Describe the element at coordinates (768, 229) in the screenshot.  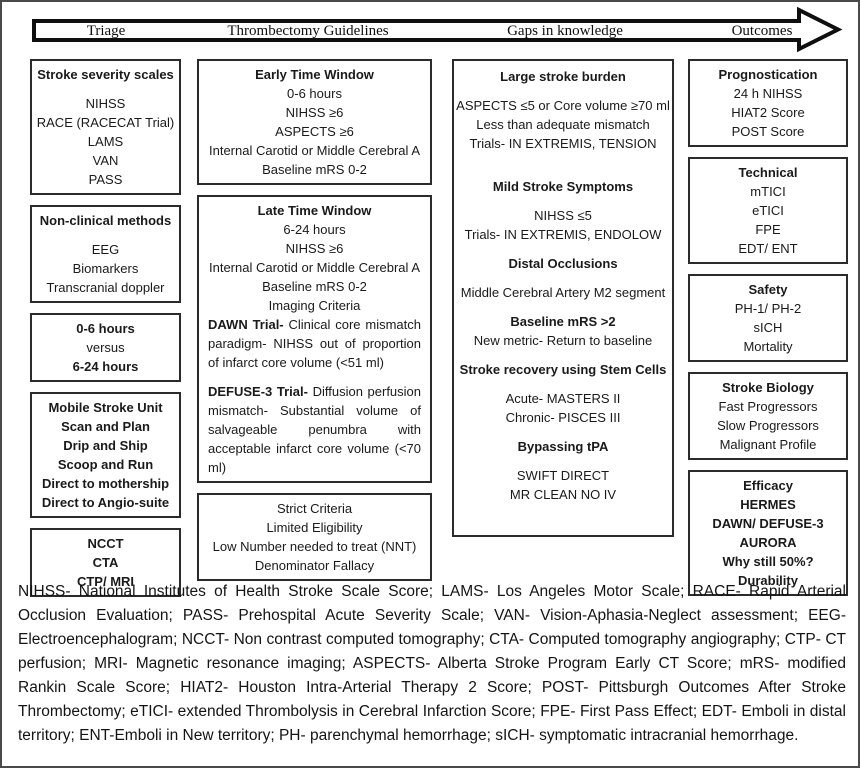
I see `text-line: FPE` at that location.